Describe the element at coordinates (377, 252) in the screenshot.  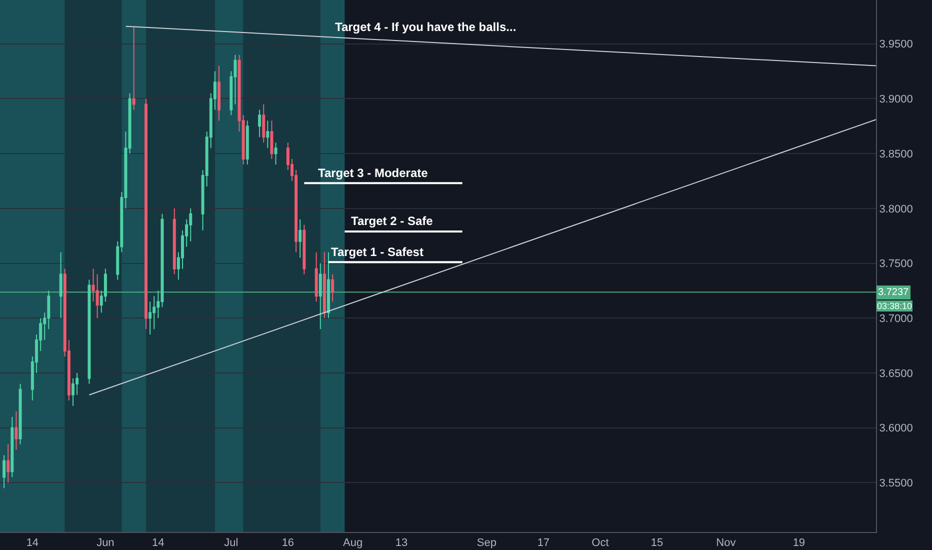
I see `annotation: Target 1 - Safest` at that location.